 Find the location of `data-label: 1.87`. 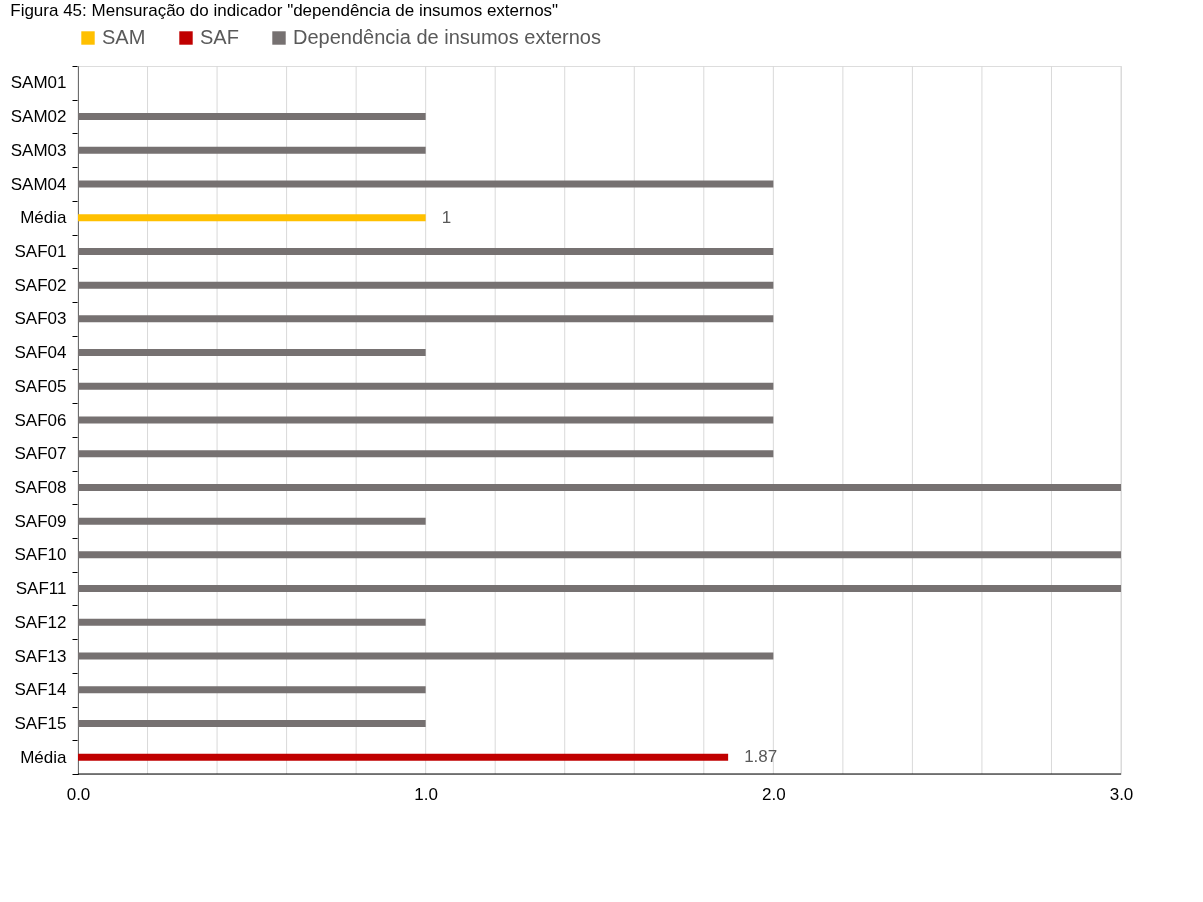

data-label: 1.87 is located at coordinates (761, 757).